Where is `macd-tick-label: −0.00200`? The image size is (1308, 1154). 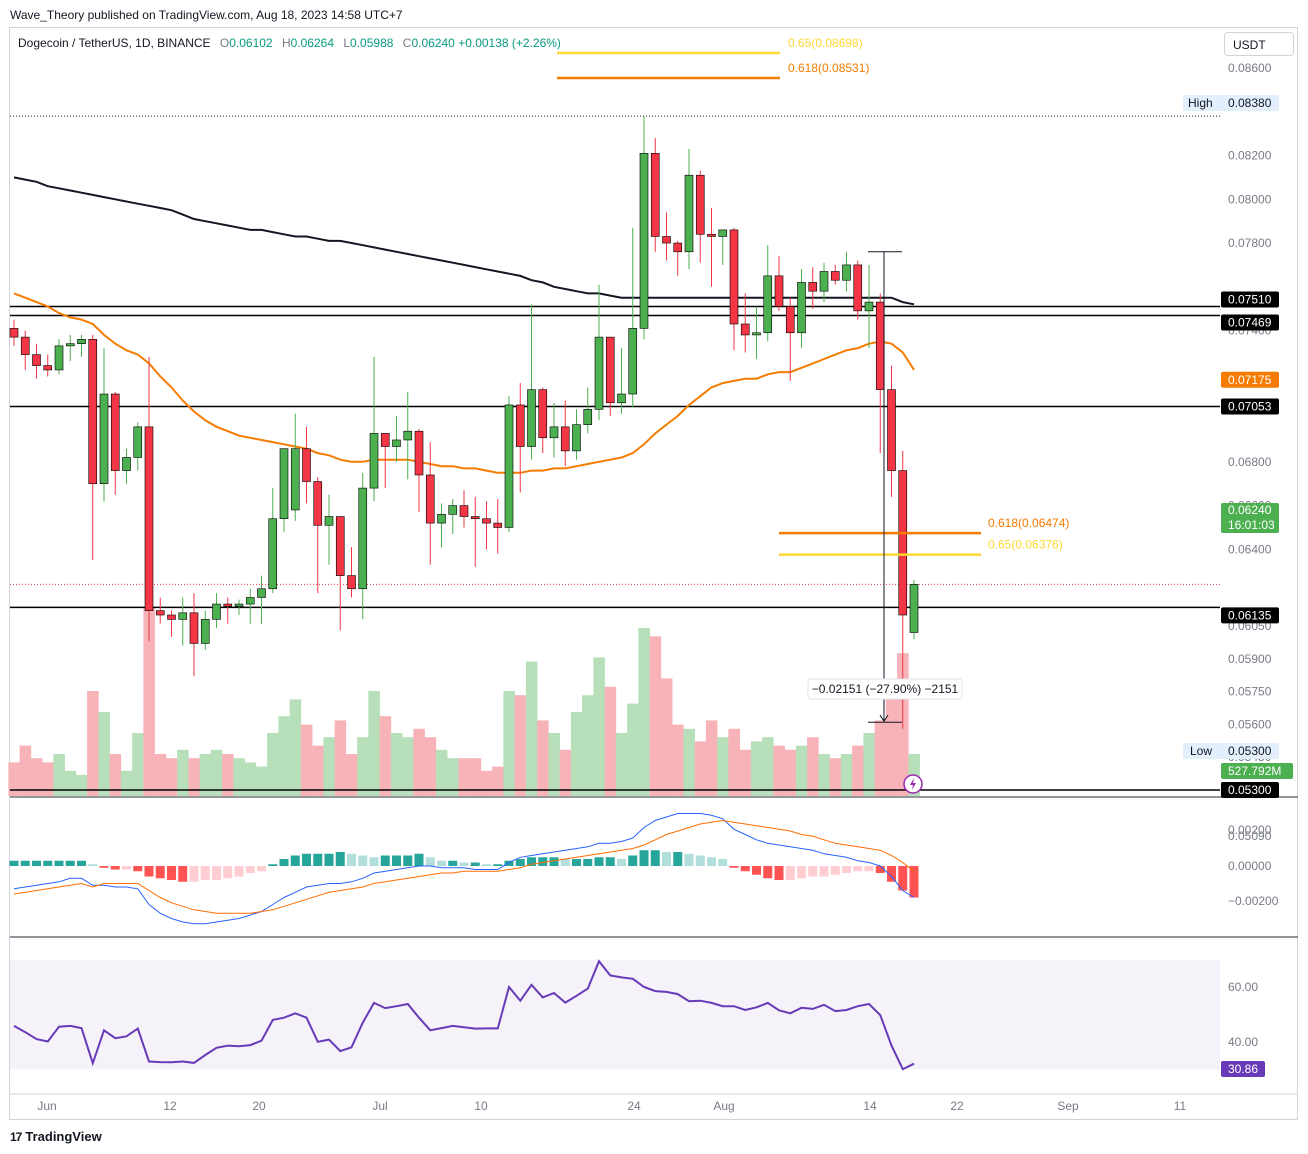 macd-tick-label: −0.00200 is located at coordinates (1253, 901).